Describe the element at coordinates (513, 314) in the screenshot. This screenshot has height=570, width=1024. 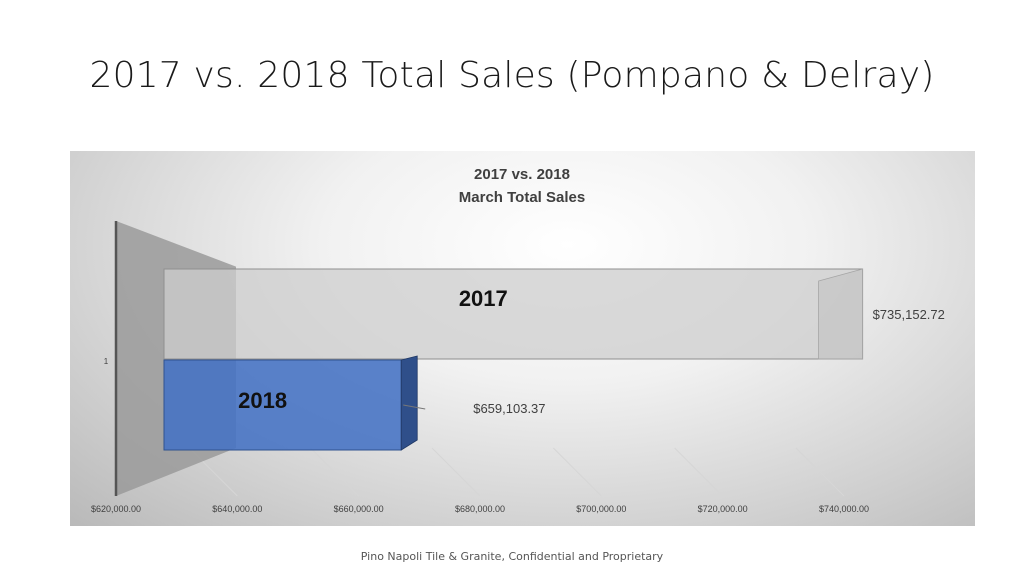
I see `bar-2017` at that location.